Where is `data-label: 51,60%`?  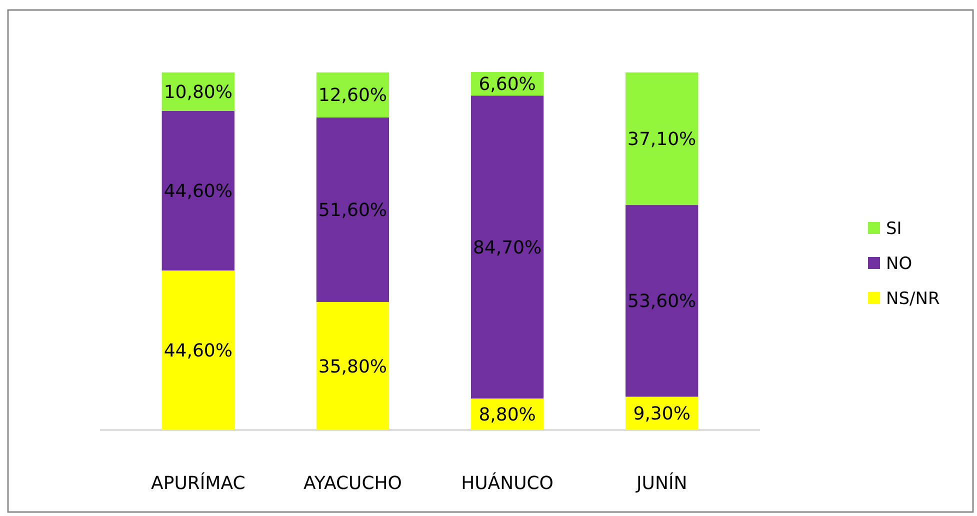 data-label: 51,60% is located at coordinates (353, 210).